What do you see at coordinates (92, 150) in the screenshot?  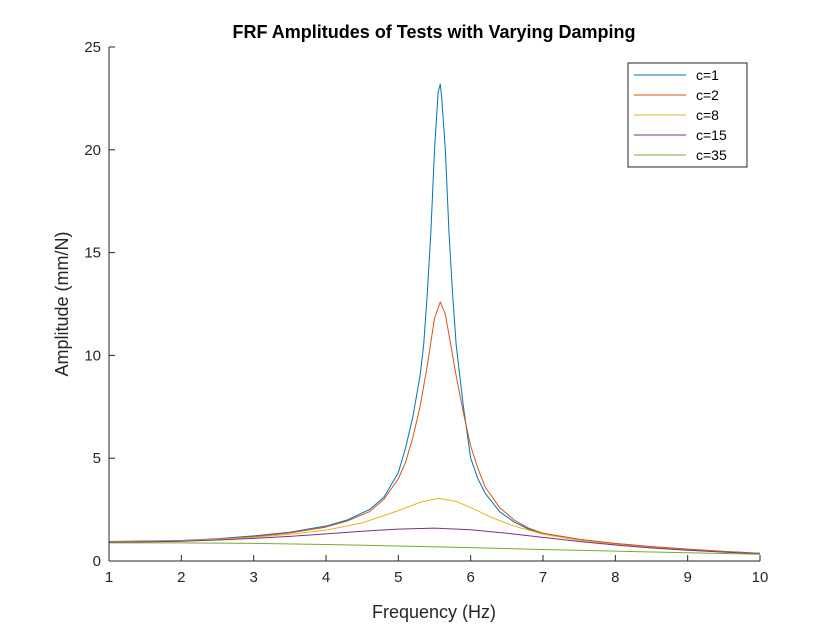 I see `y-tick-label: 20` at bounding box center [92, 150].